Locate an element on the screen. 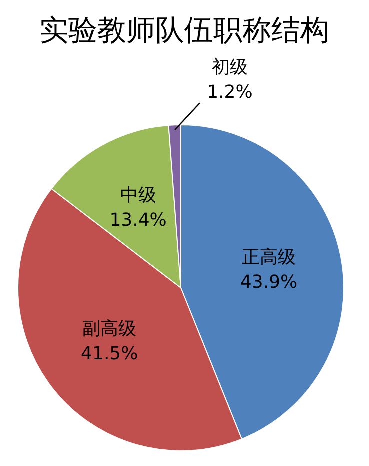 This screenshot has height=466, width=369. data-label: 13.4% is located at coordinates (138, 221).